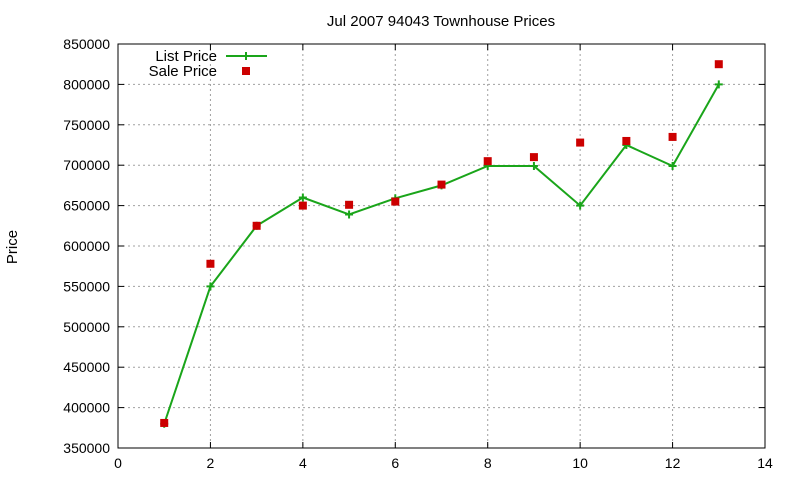 The image size is (800, 480). I want to click on x-tick-label: 6, so click(395, 463).